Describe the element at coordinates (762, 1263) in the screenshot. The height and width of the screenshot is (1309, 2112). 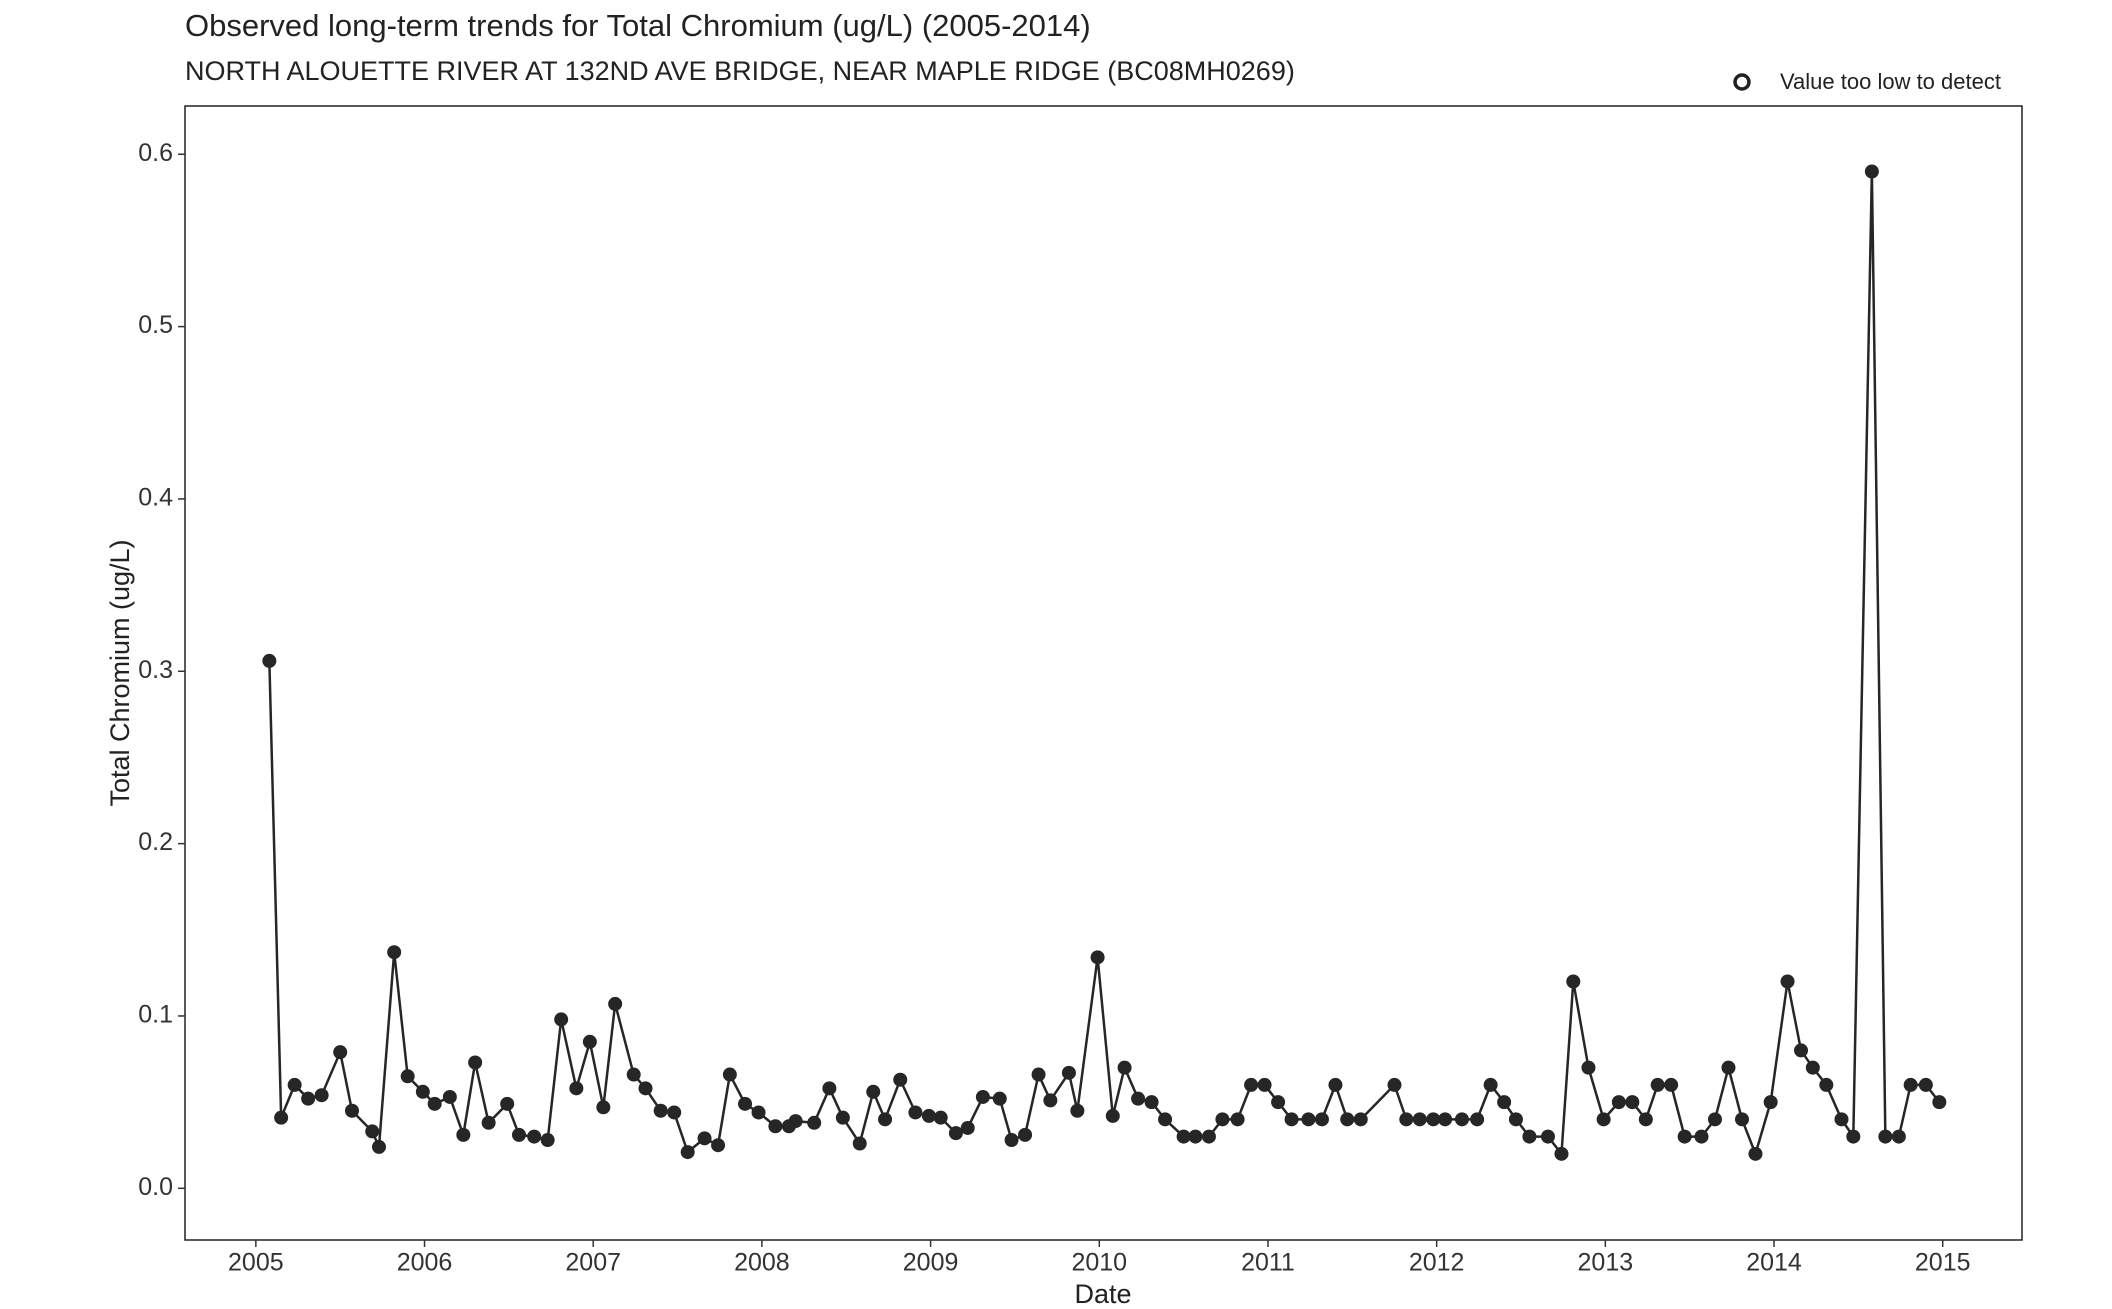
I see `x-tick-label: 2008` at that location.